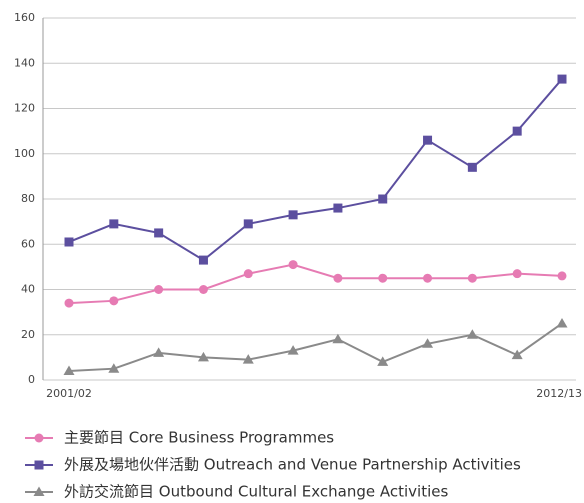  Describe the element at coordinates (24, 17) in the screenshot. I see `y-tick-label: 160` at that location.